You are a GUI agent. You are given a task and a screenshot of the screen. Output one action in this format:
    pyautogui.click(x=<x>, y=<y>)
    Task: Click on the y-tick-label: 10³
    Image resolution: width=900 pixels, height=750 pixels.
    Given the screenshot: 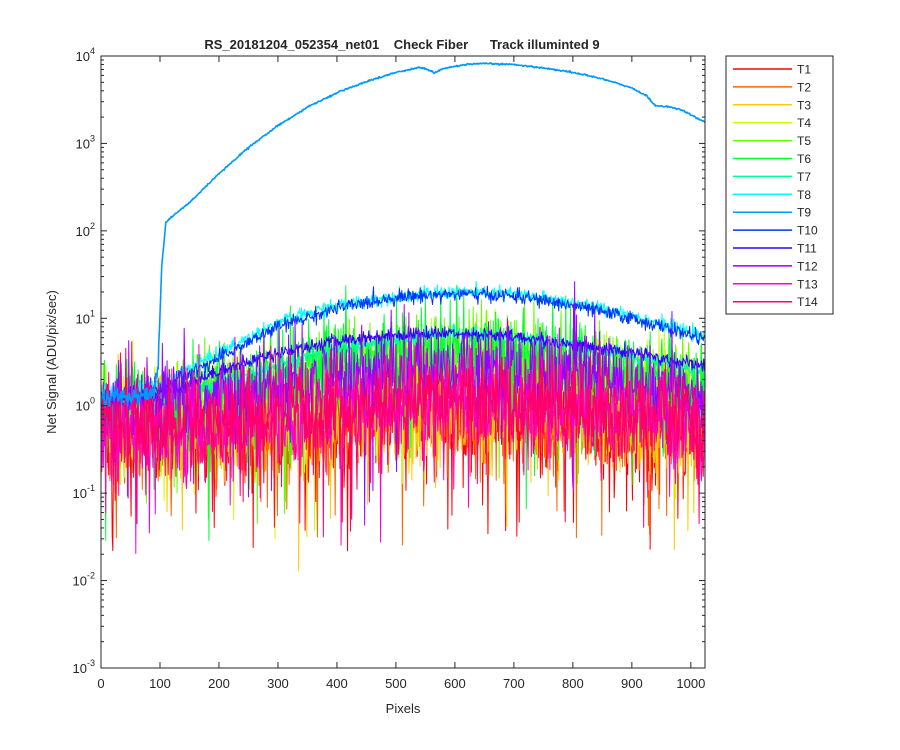 What is the action you would take?
    pyautogui.click(x=85, y=142)
    